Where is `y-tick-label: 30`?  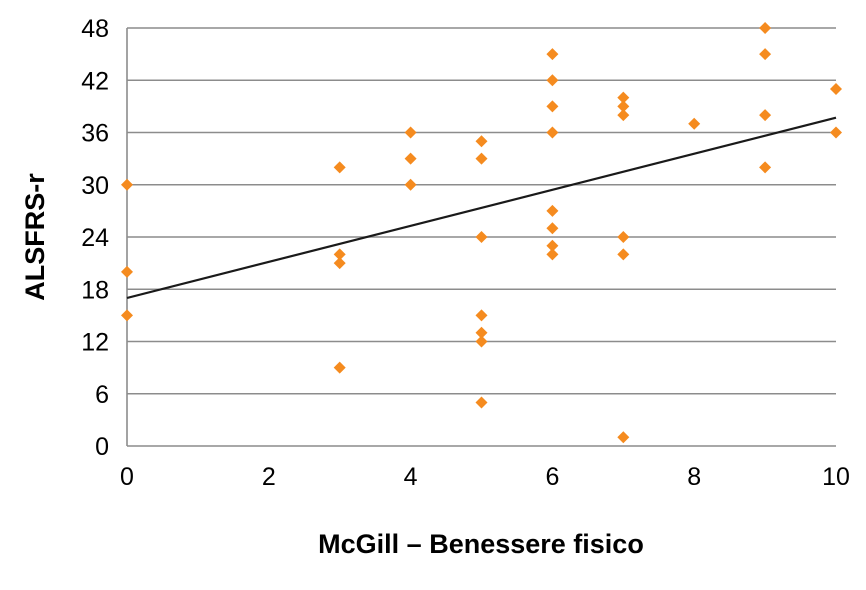 y-tick-label: 30 is located at coordinates (95, 186).